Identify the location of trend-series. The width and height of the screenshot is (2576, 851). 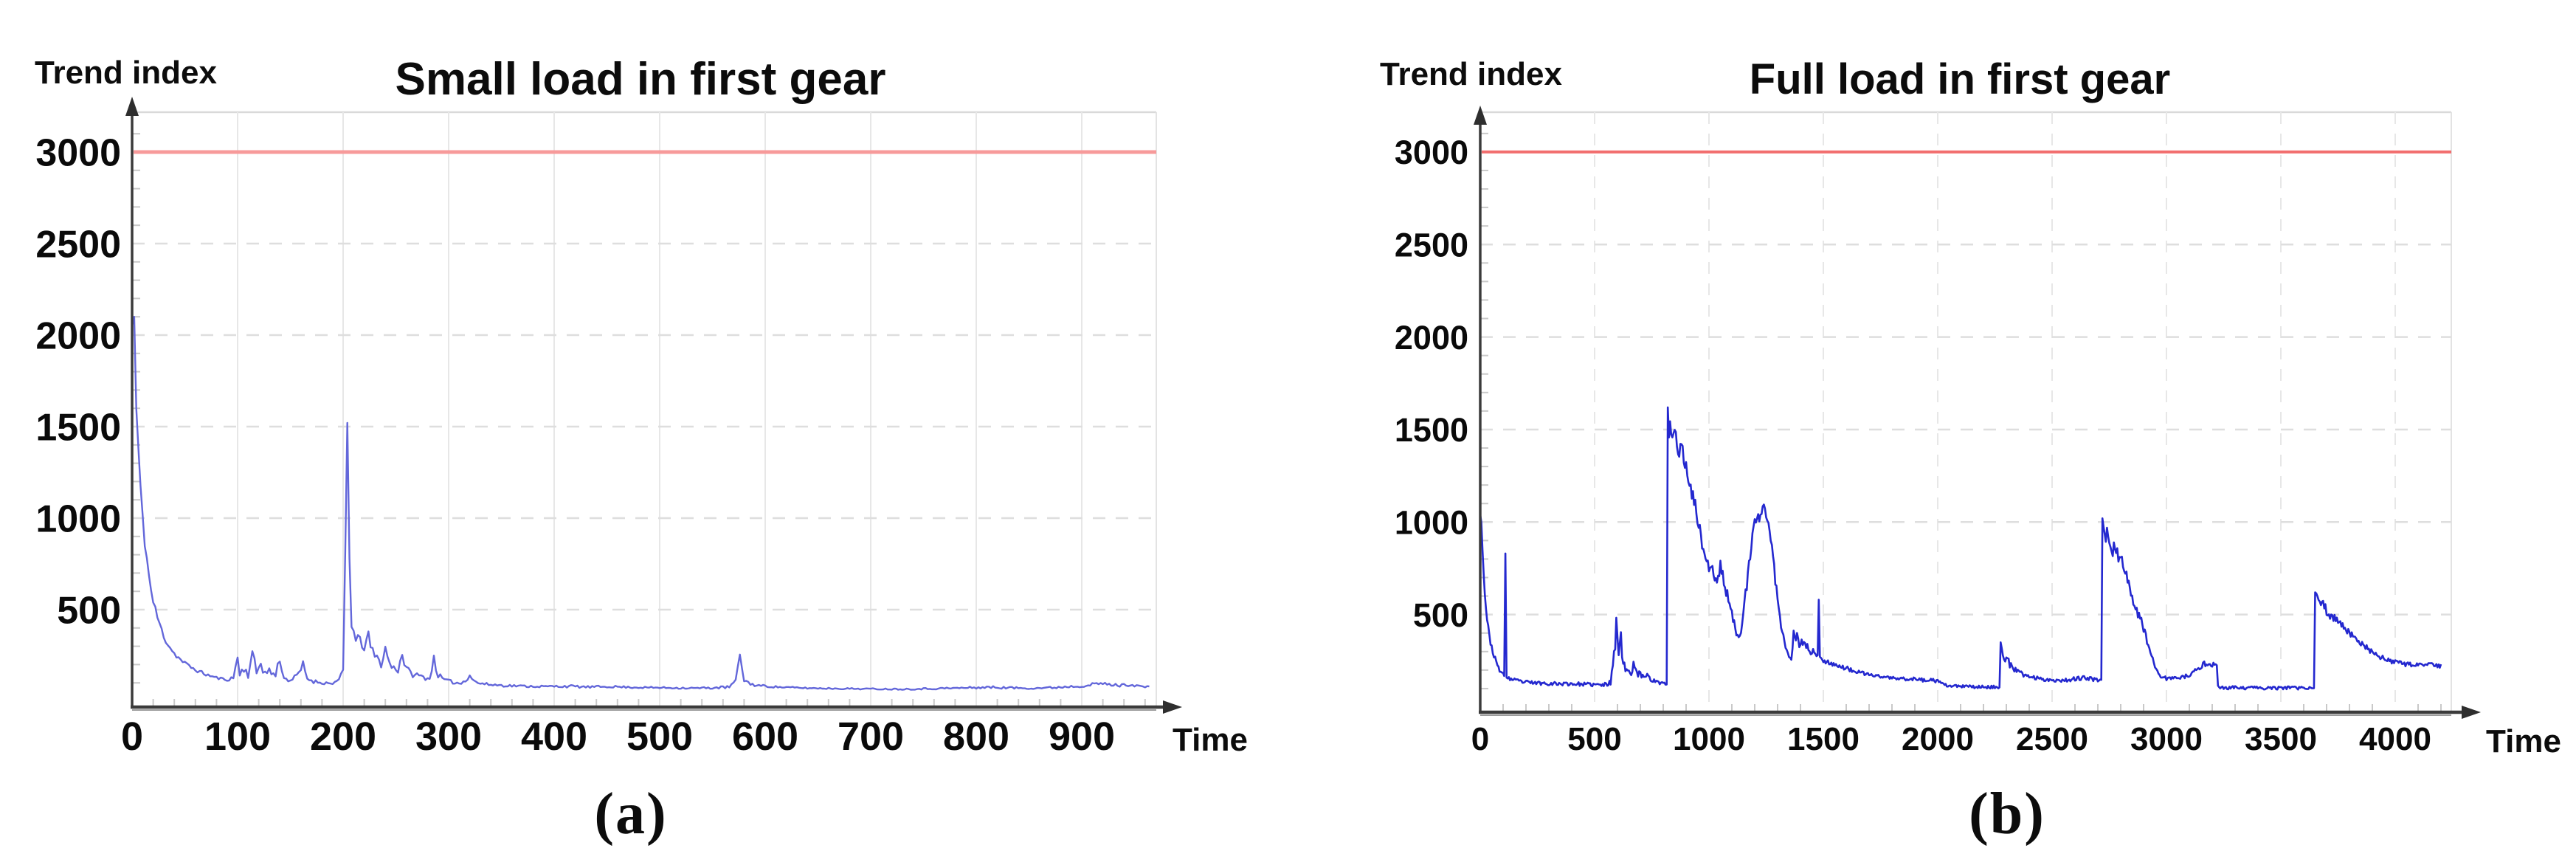
(1960, 548).